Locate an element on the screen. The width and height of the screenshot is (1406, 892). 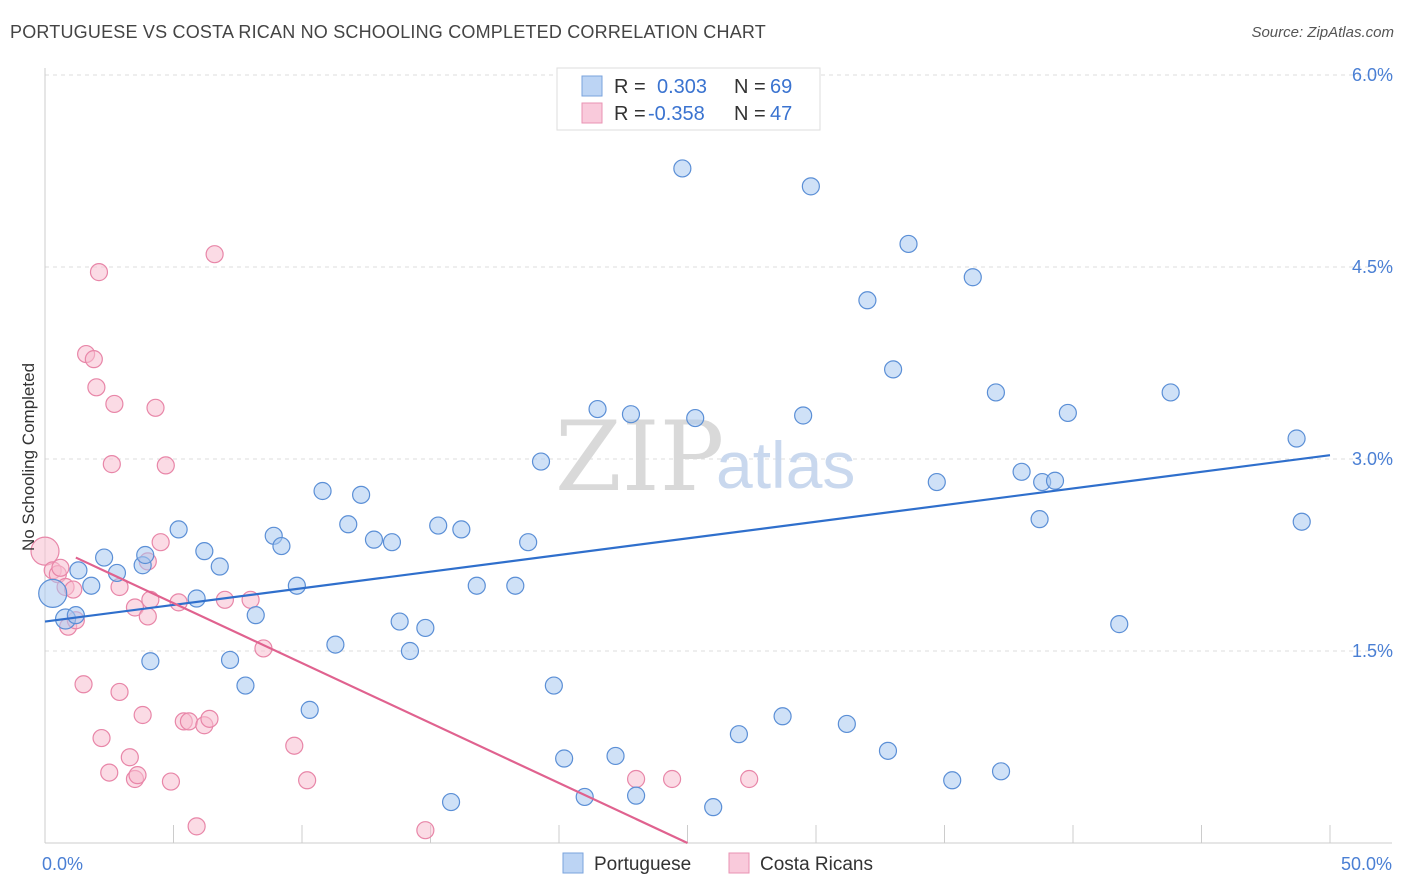
legend-swatch-portuguese is located at coordinates (592, 86).